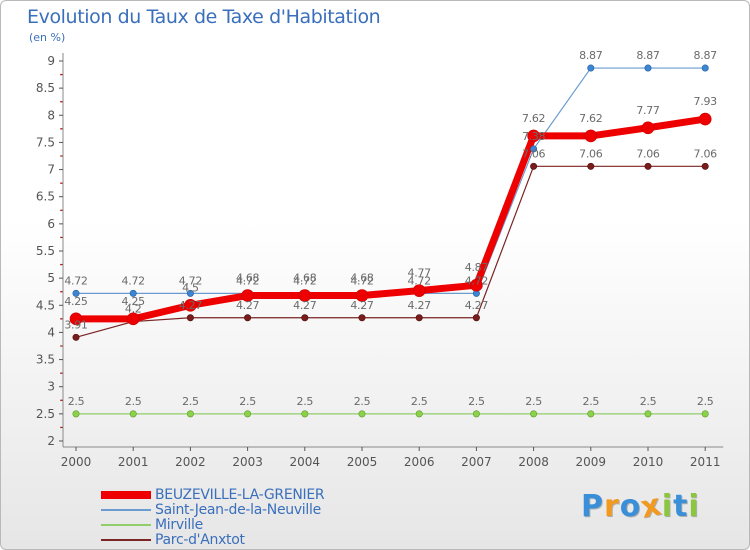 The height and width of the screenshot is (550, 750). I want to click on legend-label: Mirville, so click(179, 524).